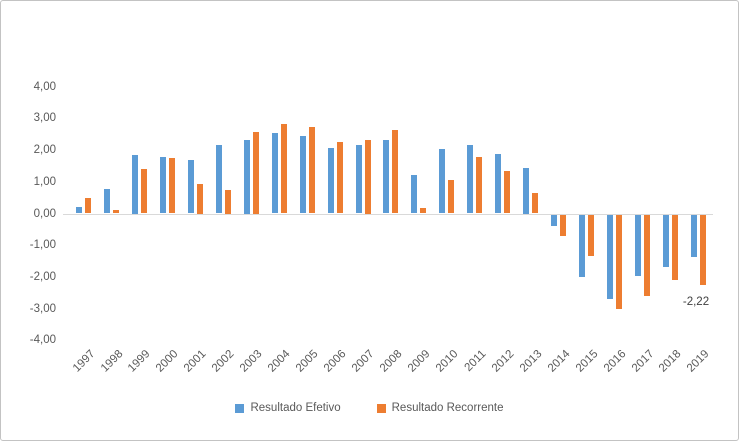 The width and height of the screenshot is (739, 441). Describe the element at coordinates (479, 185) in the screenshot. I see `bar-recorrente-2011` at that location.